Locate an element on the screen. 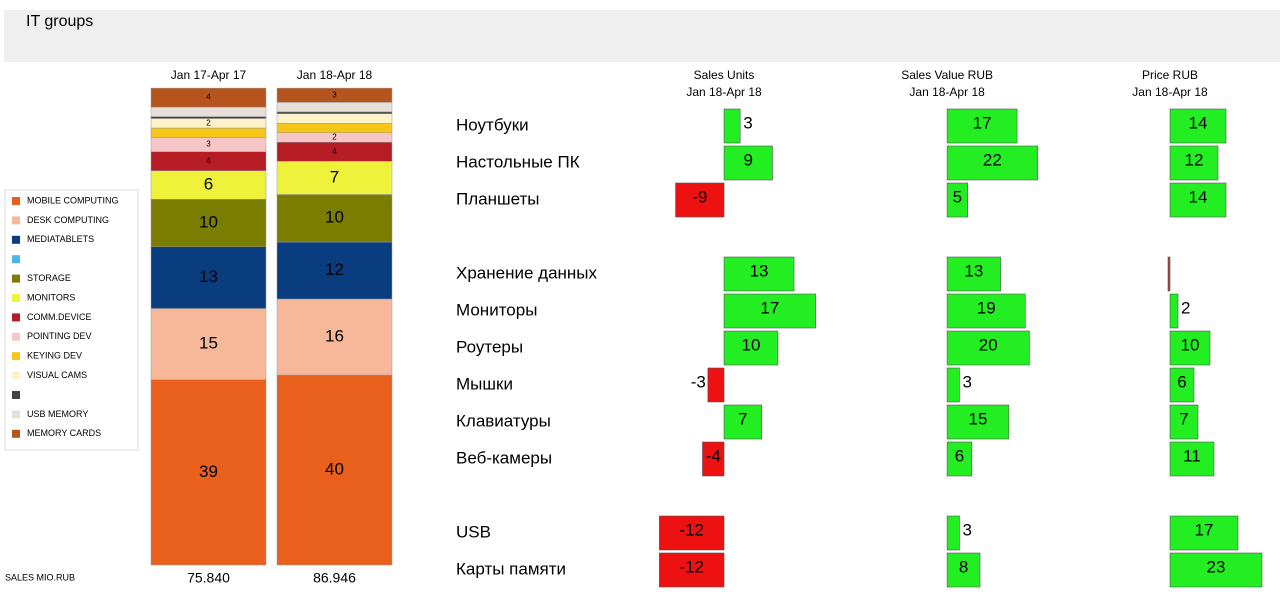  segment-label: 39 is located at coordinates (208, 471).